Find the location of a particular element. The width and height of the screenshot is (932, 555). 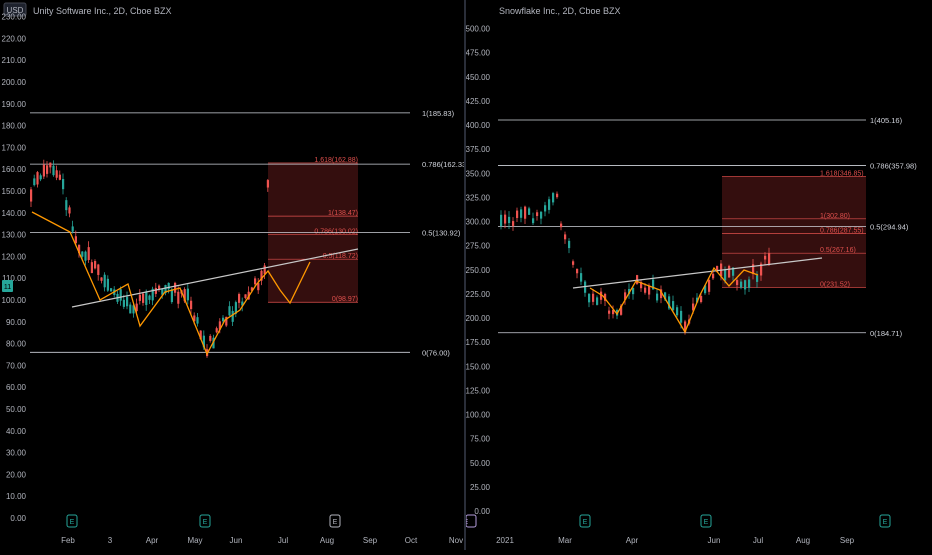

price-tick-label: 60.00 is located at coordinates (16, 387).